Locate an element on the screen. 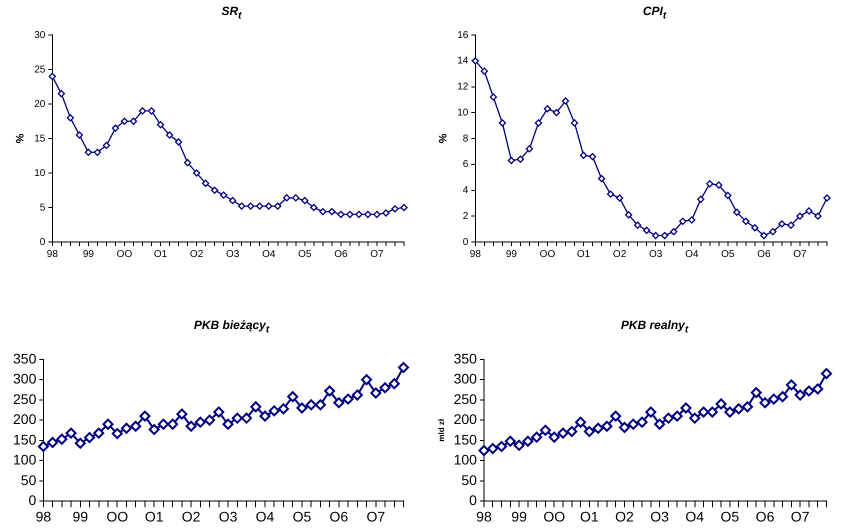 The image size is (846, 528). x-tick-label: 98 is located at coordinates (484, 516).